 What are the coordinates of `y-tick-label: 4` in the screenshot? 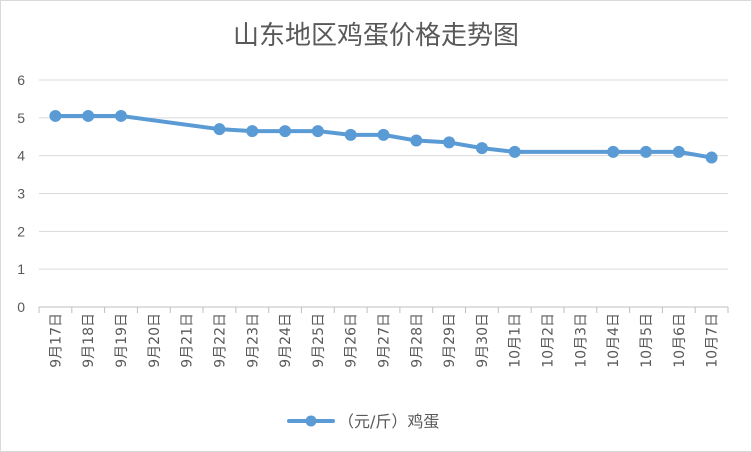 It's located at (21, 156).